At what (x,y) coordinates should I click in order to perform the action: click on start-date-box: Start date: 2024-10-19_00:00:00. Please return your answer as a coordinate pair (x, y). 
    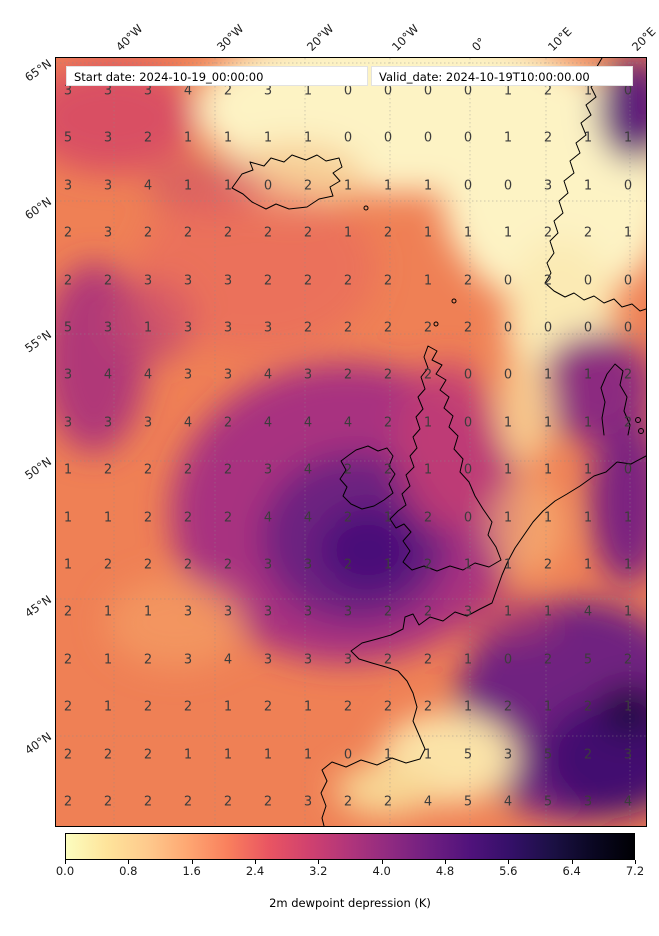
    Looking at the image, I should click on (217, 76).